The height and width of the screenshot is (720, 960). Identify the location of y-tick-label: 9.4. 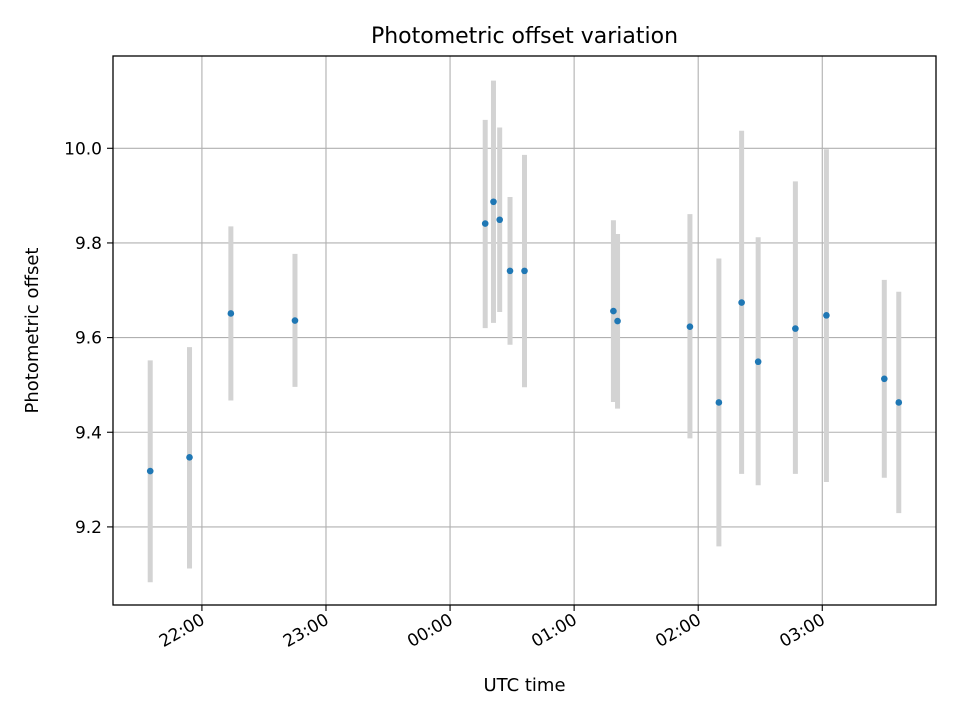
(88, 433).